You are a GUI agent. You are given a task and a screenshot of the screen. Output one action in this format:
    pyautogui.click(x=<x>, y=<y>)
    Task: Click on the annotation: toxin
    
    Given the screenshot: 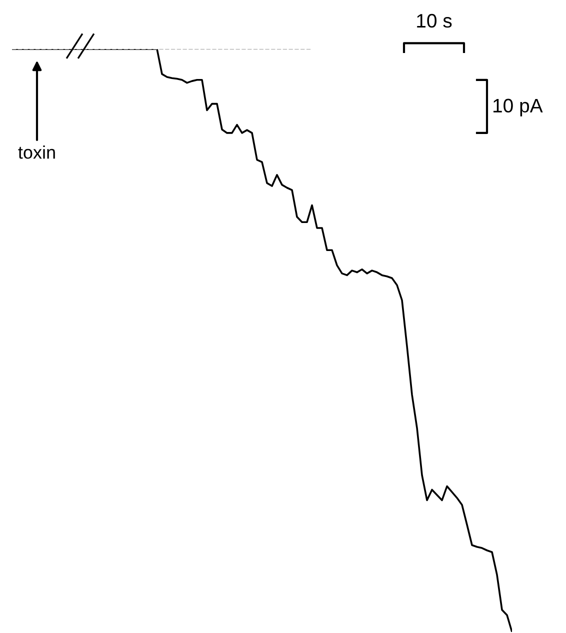 What is the action you would take?
    pyautogui.click(x=36, y=152)
    